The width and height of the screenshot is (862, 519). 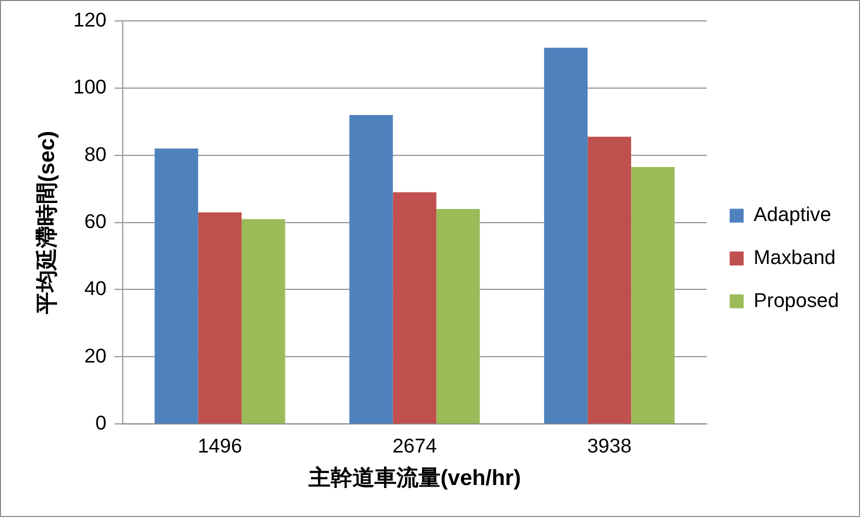 I want to click on y-tick-label: 40, so click(x=95, y=289).